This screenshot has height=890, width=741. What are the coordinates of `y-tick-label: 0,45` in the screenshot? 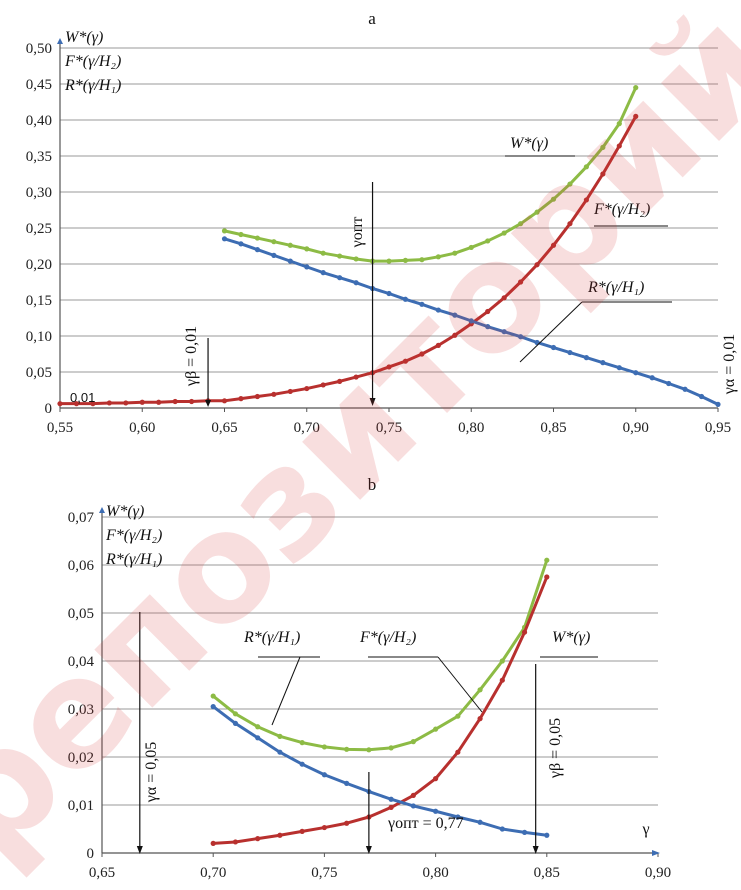 It's located at (39, 85).